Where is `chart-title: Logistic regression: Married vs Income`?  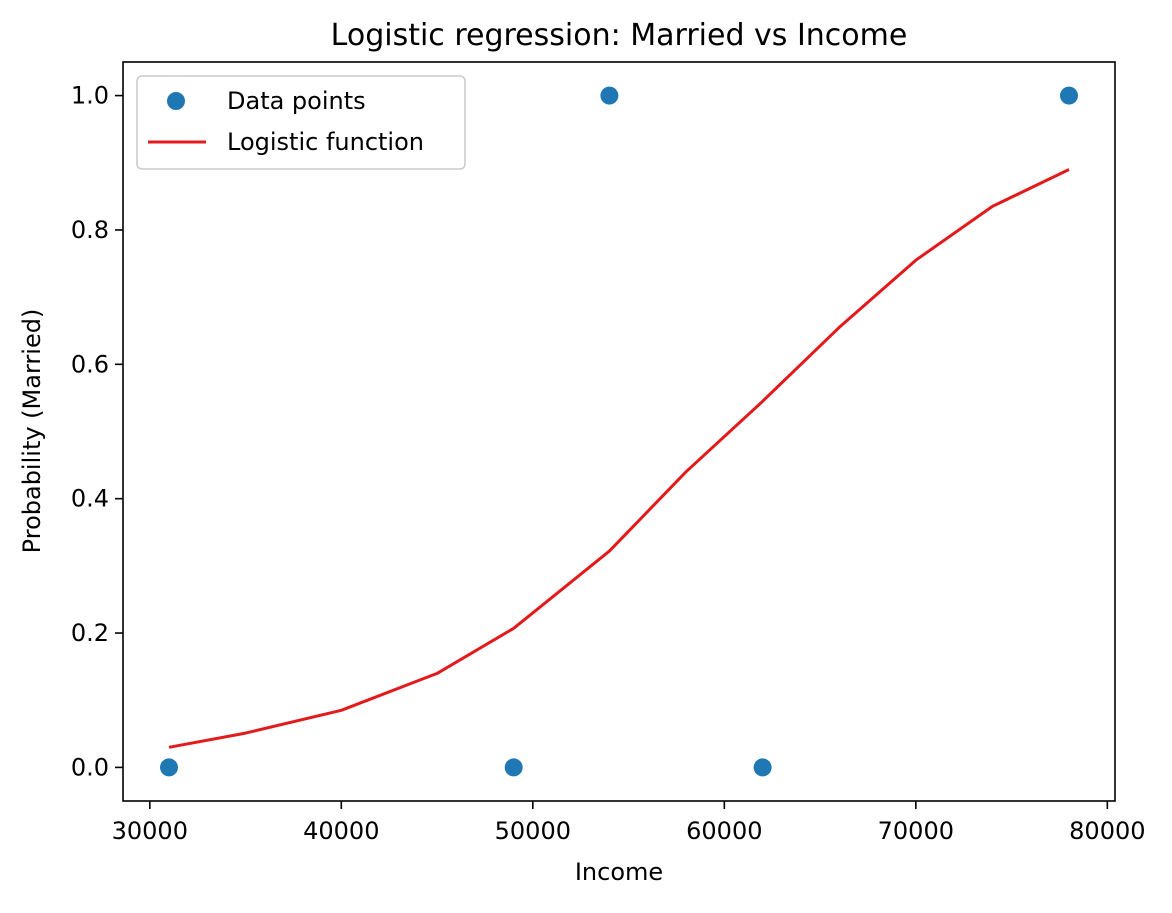
chart-title: Logistic regression: Married vs Income is located at coordinates (619, 35).